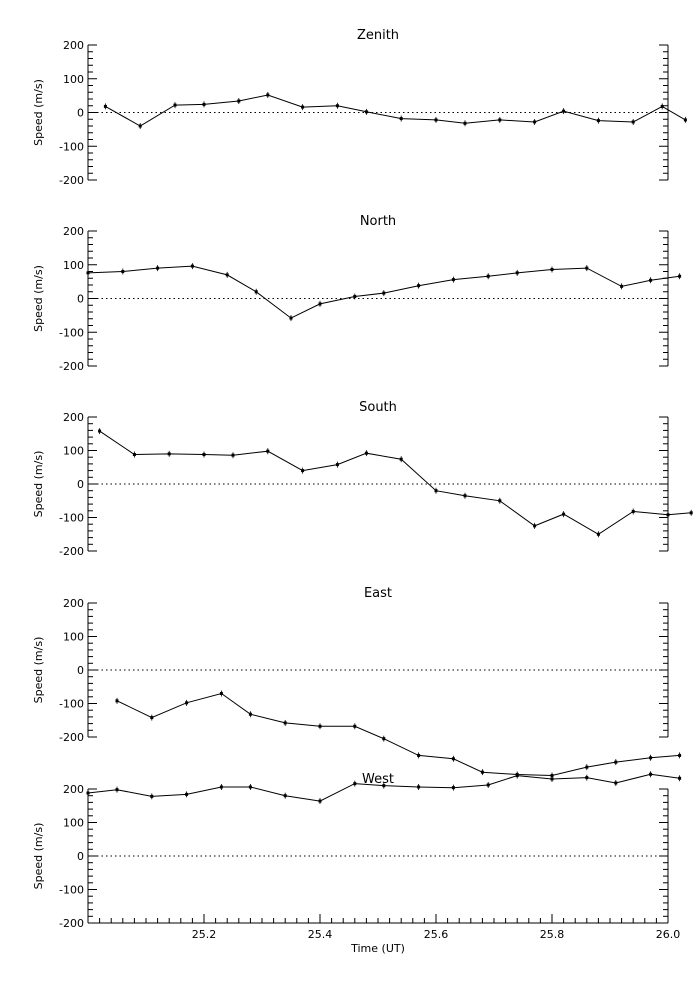 The image size is (700, 1000). Describe the element at coordinates (73, 789) in the screenshot. I see `chart-5-ytick-label: 200` at that location.